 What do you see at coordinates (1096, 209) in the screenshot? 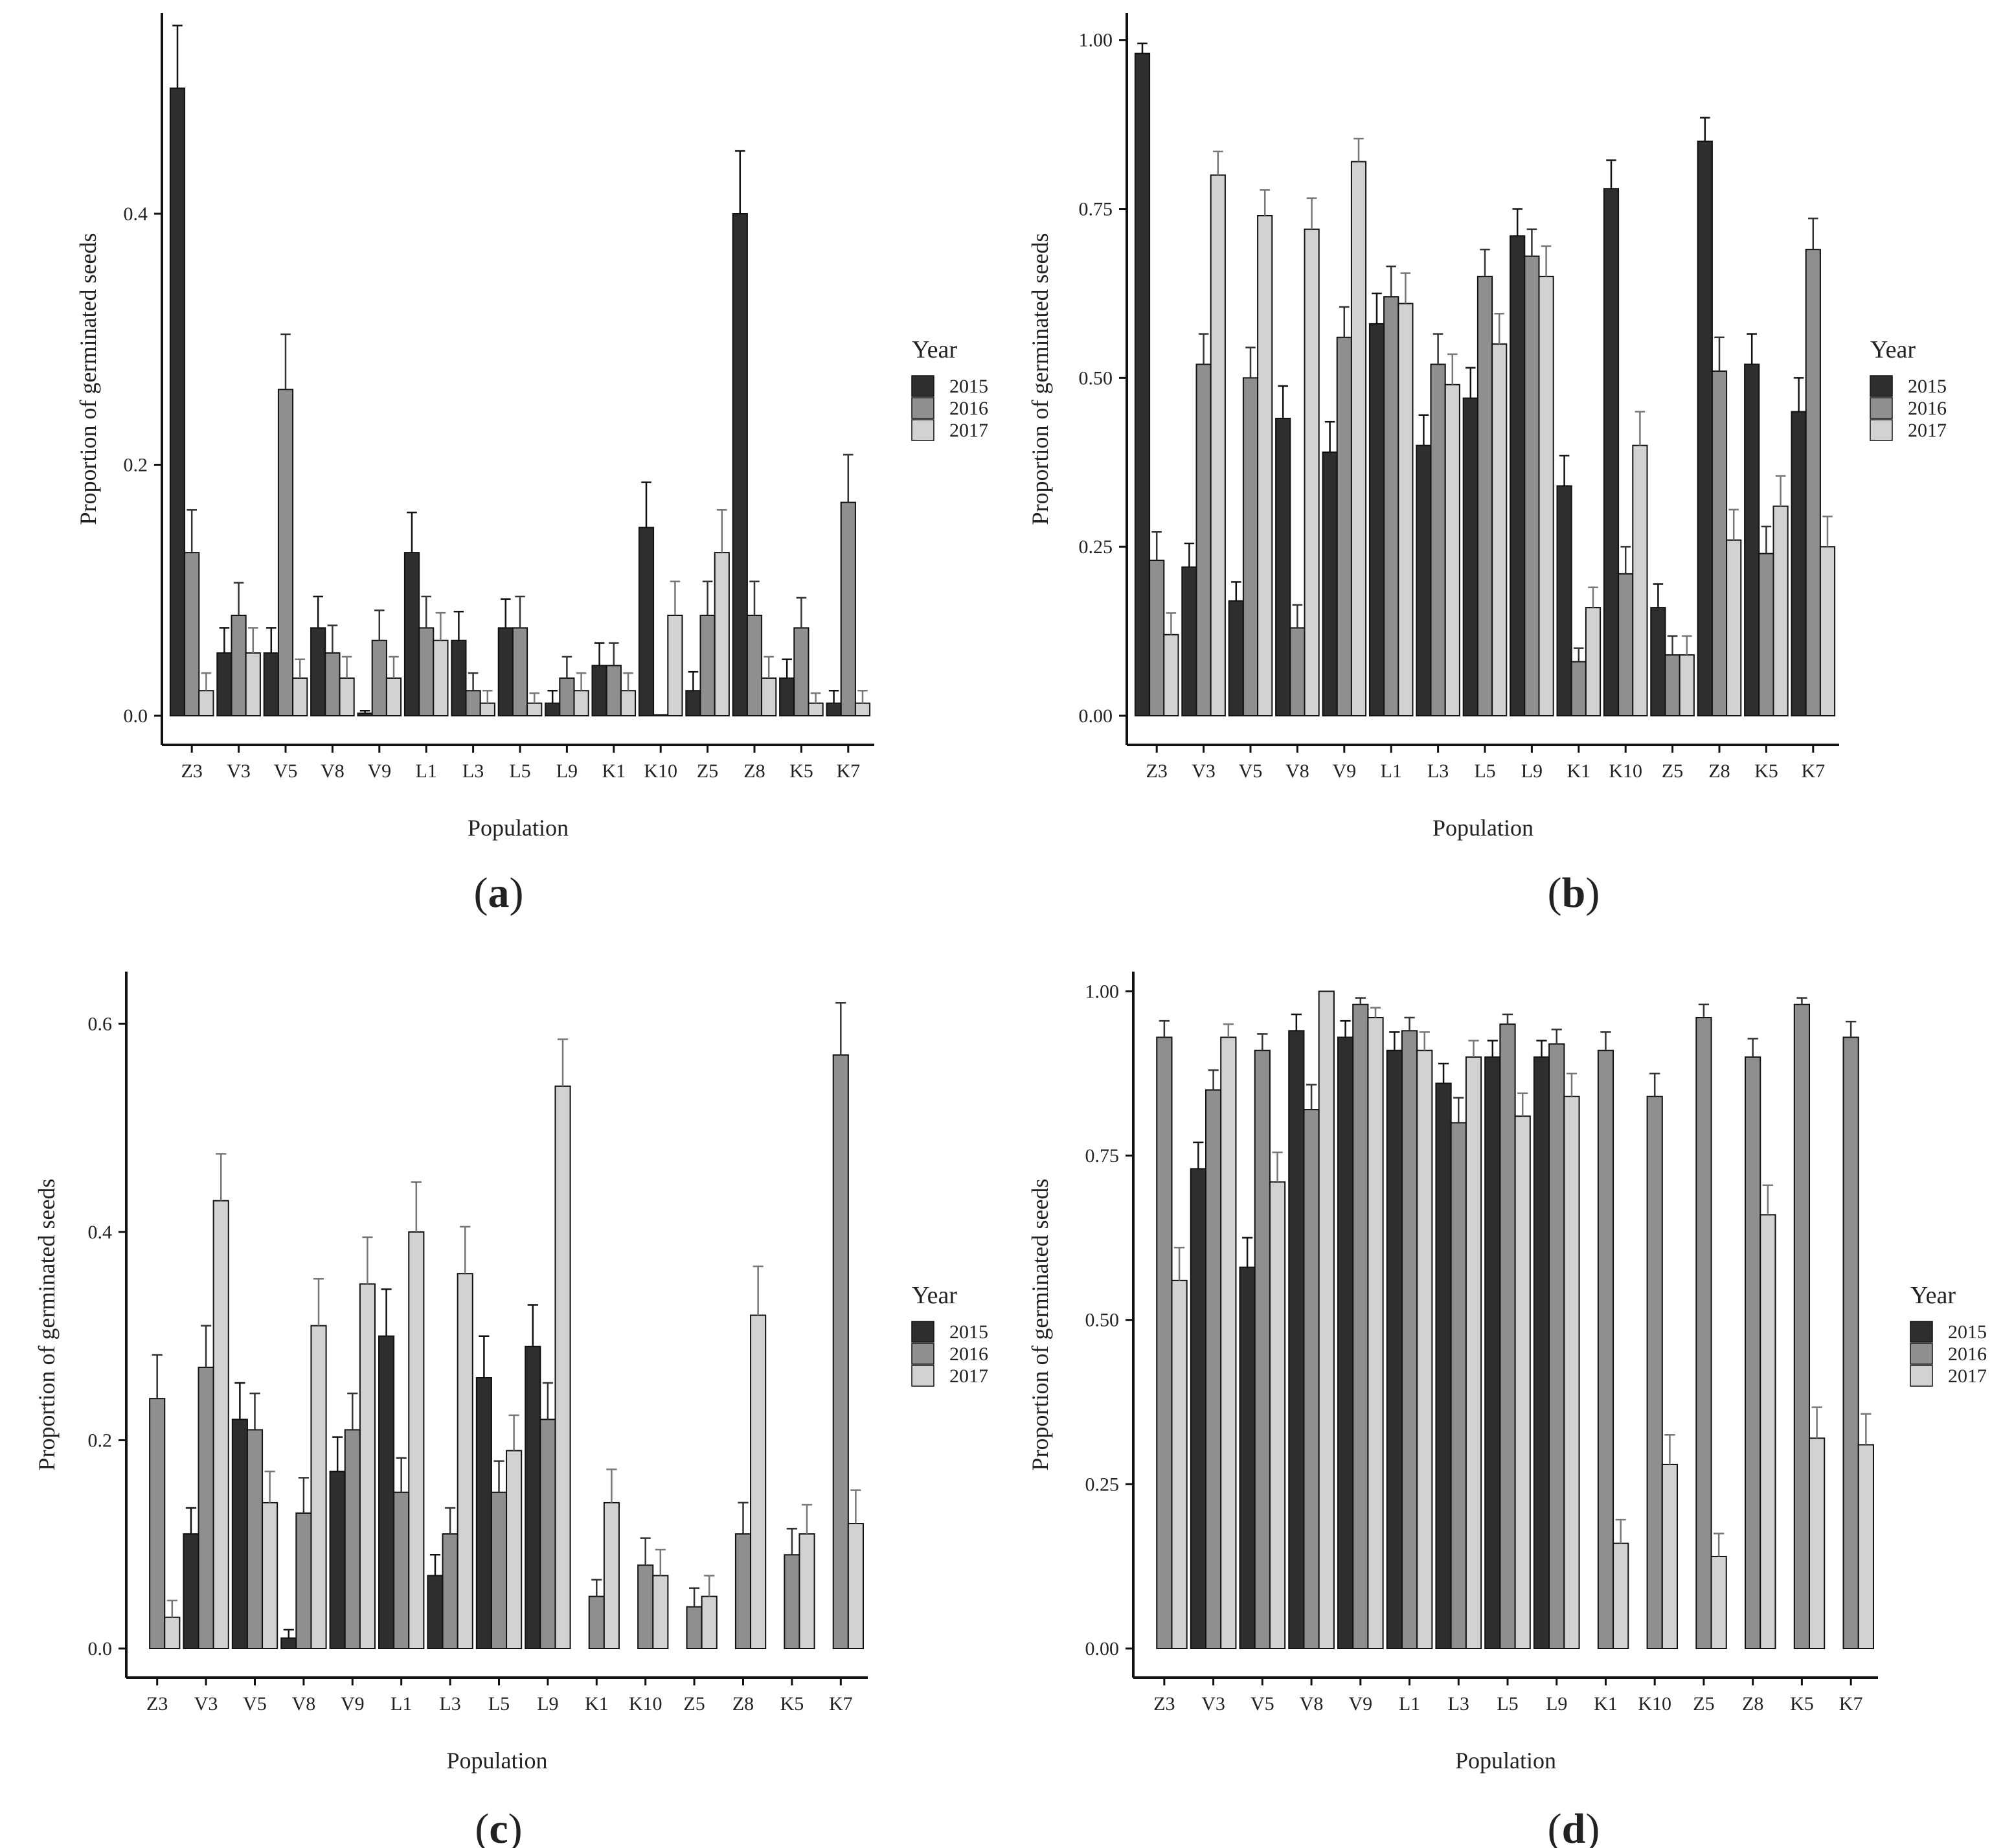
I see `y-tick-label: 0.75` at bounding box center [1096, 209].